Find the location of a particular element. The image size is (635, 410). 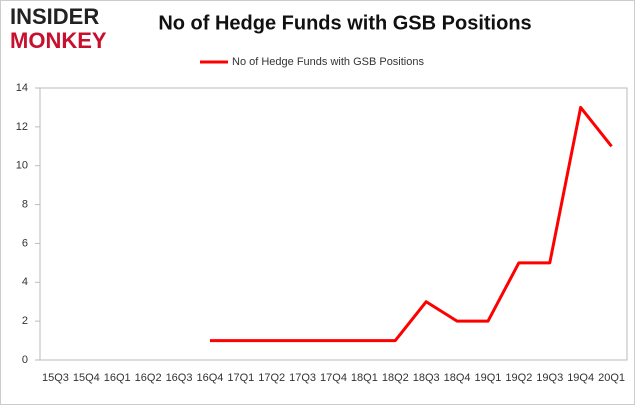

y-tick-label: 0 is located at coordinates (25, 360).